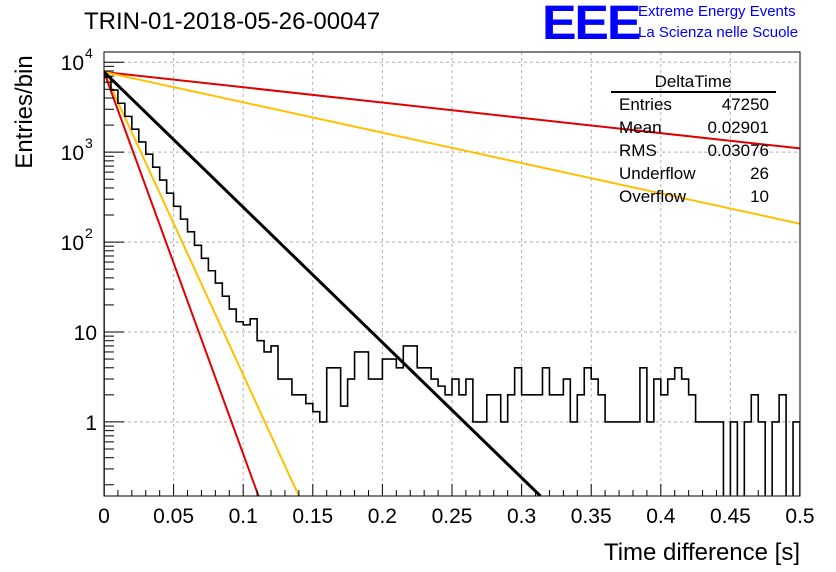  What do you see at coordinates (591, 516) in the screenshot?
I see `x-tick-label: 0.35` at bounding box center [591, 516].